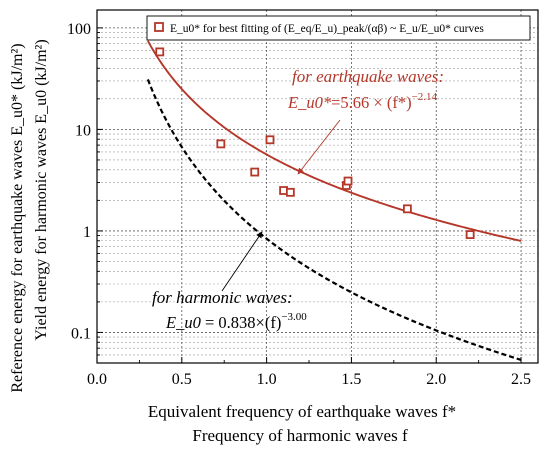 Image resolution: width=550 pixels, height=450 pixels. I want to click on earthquake-annotation-formula: E_u0*=5.66 × (f*)−2.14, so click(362, 101).